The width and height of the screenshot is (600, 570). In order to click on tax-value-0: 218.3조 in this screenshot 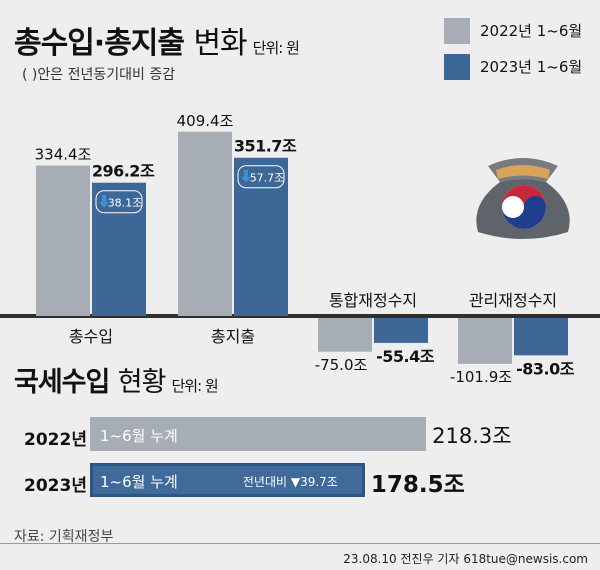, I will do `click(472, 436)`.